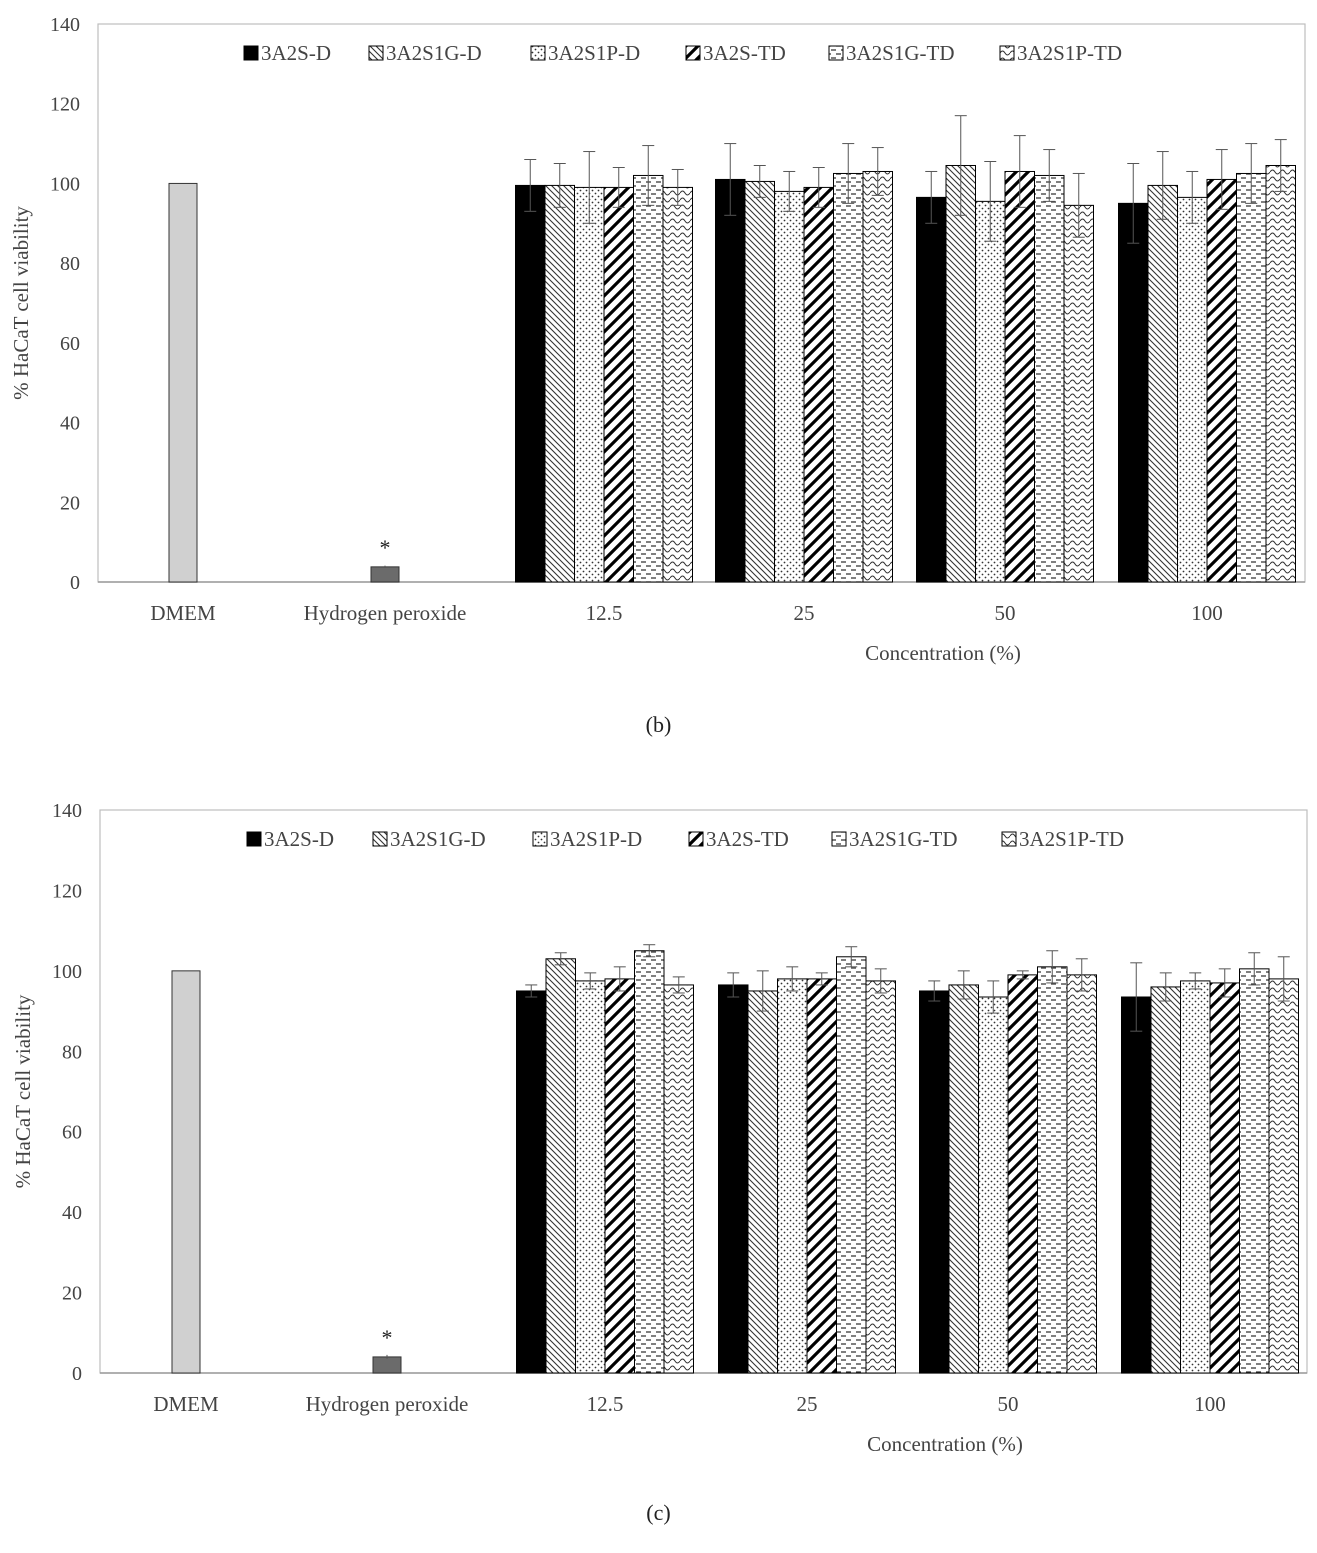  What do you see at coordinates (186, 1172) in the screenshot?
I see `chart-1-control-bar` at bounding box center [186, 1172].